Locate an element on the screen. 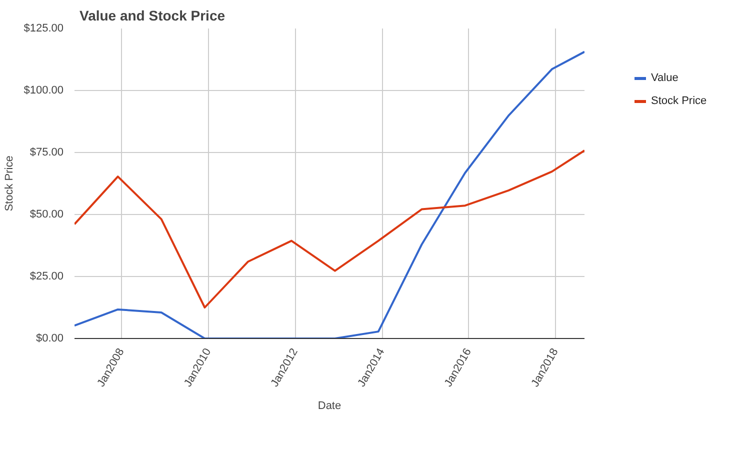 This screenshot has height=470, width=752. y-tick-label: $0.00 is located at coordinates (50, 338).